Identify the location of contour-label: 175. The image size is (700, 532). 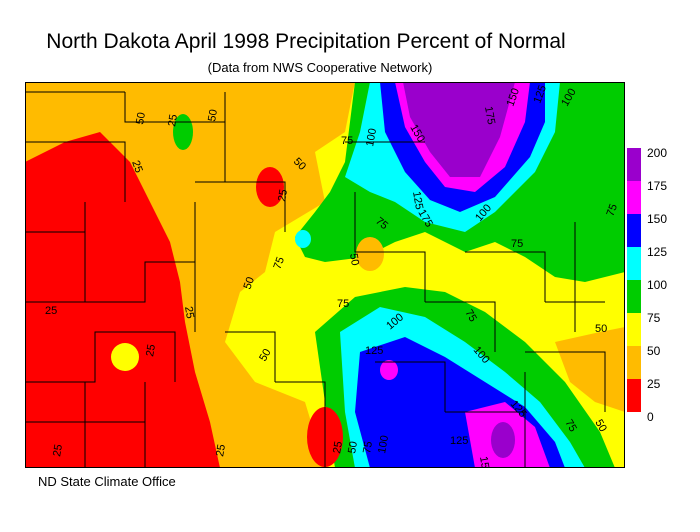
(489, 115).